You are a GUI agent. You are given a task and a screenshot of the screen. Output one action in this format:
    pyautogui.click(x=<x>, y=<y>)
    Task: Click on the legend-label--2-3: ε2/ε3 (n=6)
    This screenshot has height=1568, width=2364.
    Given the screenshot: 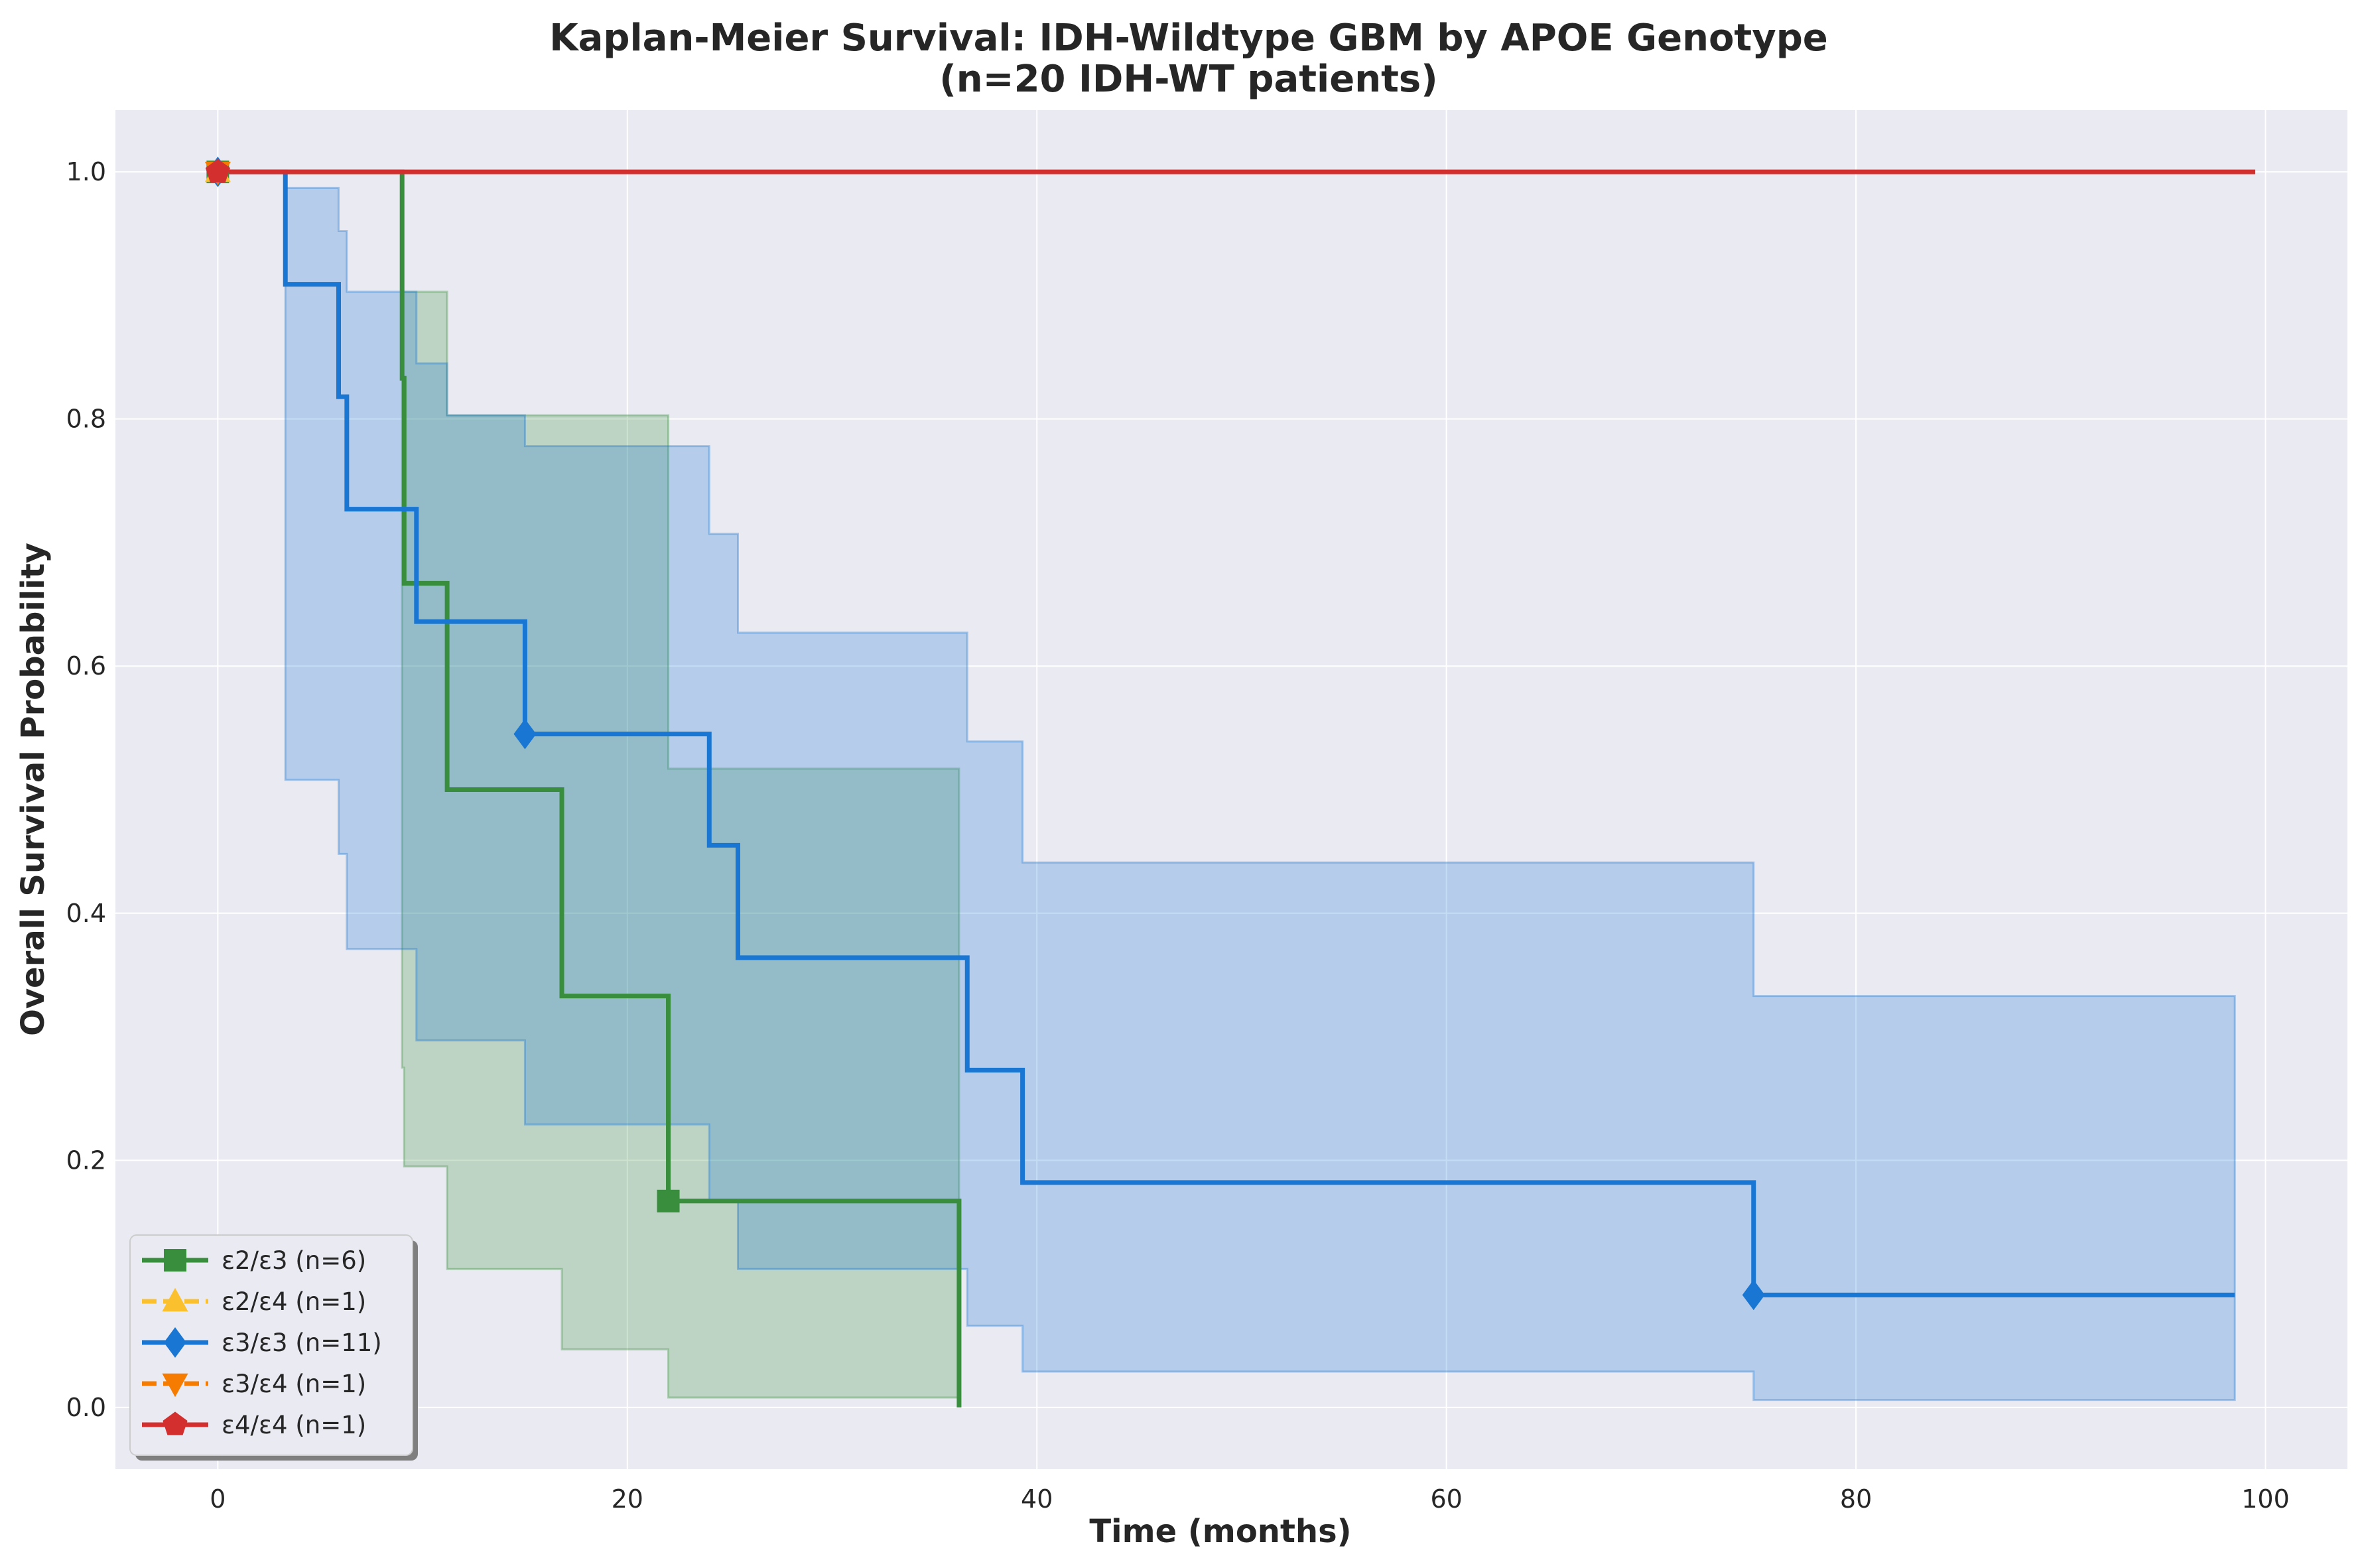 What is the action you would take?
    pyautogui.click(x=294, y=1260)
    